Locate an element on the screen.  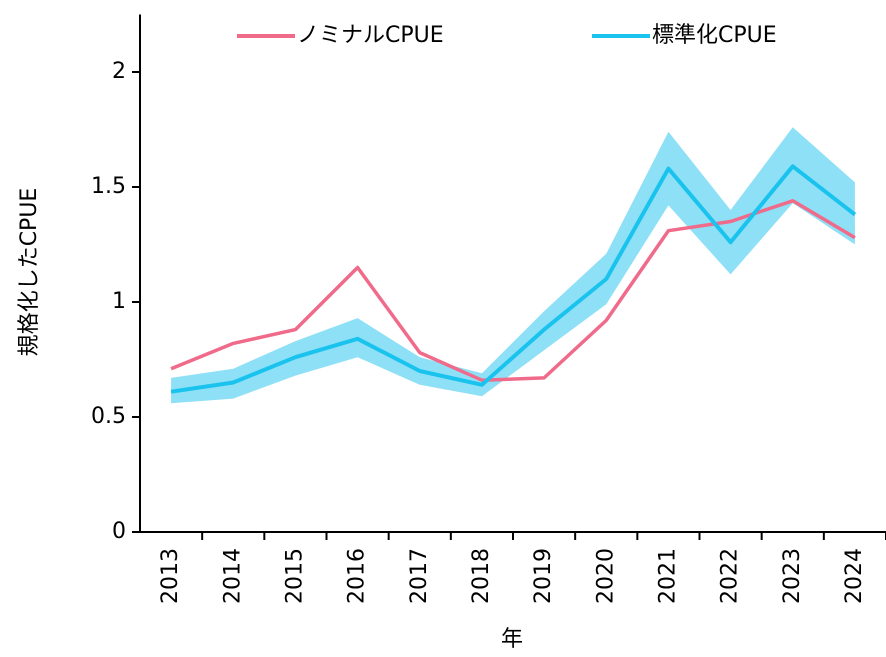
x-tick-label: 2013 is located at coordinates (170, 576).